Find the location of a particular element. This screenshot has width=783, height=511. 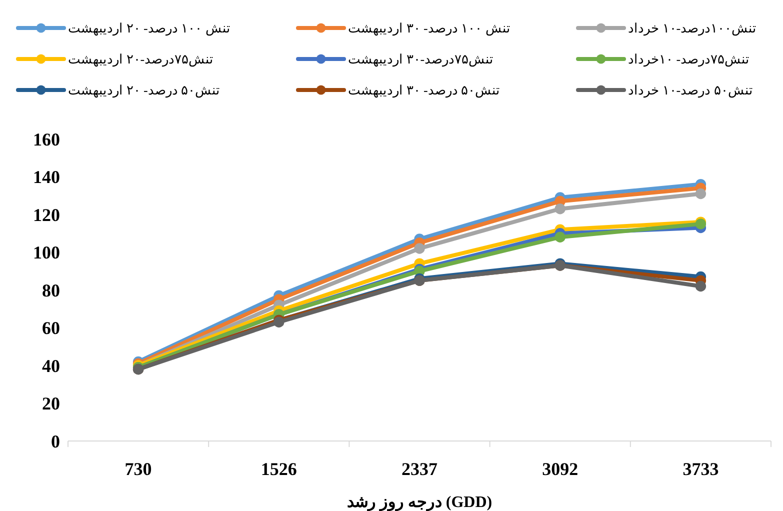

y-tick-label: 120 is located at coordinates (46, 214).